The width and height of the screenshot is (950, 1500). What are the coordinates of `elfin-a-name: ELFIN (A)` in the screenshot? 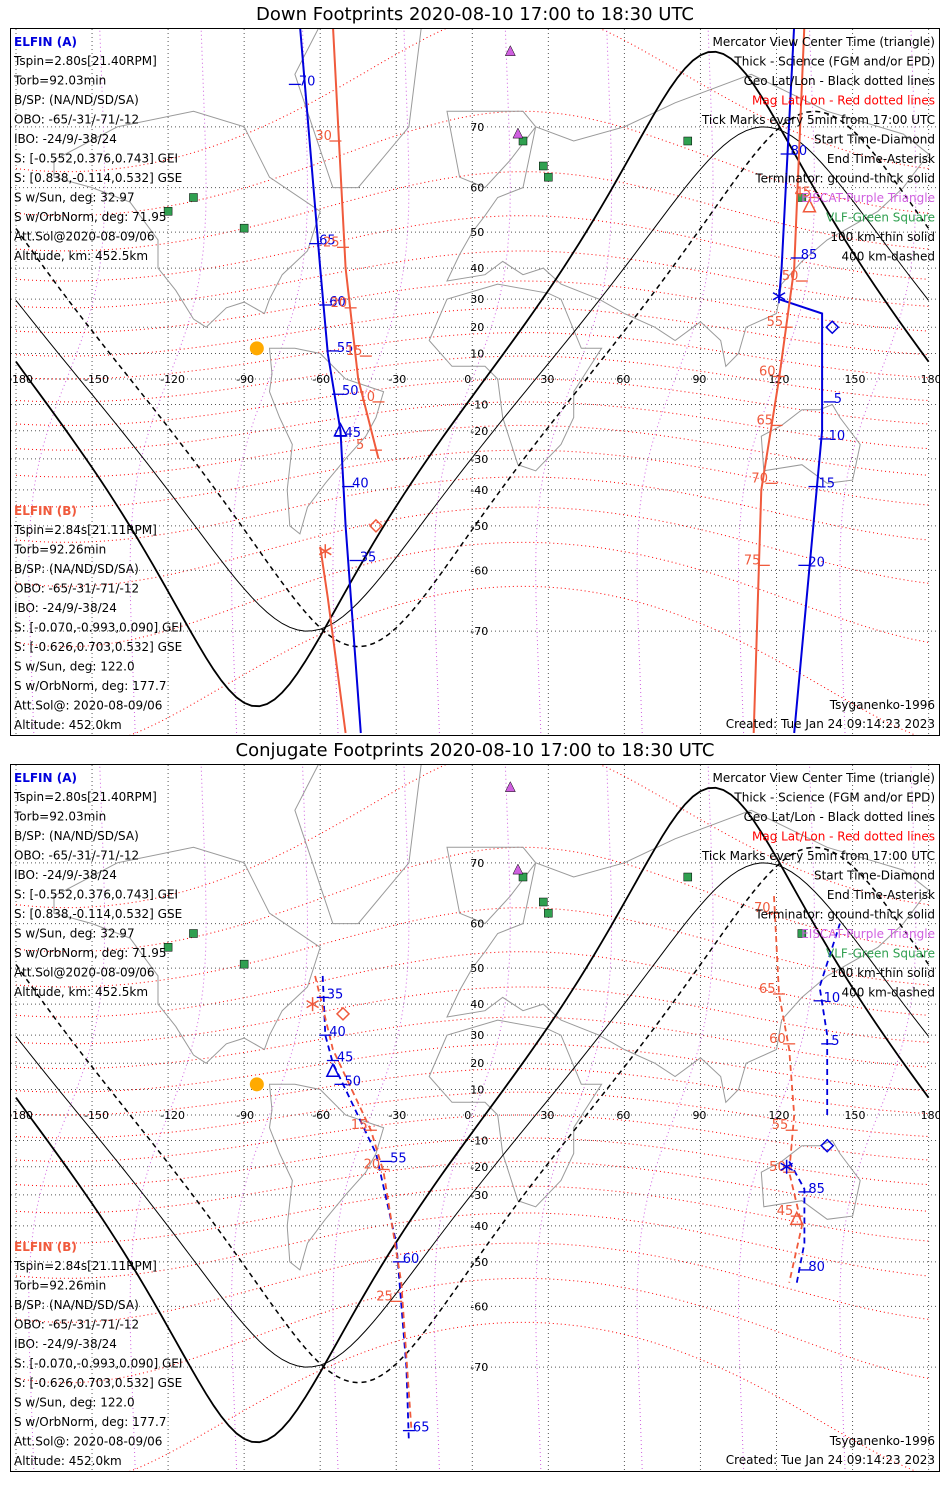 It's located at (45, 778).